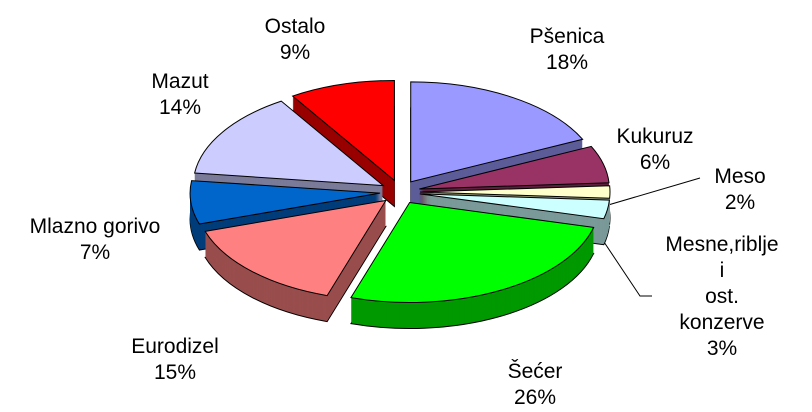  Describe the element at coordinates (95, 252) in the screenshot. I see `value-label: 7%` at that location.